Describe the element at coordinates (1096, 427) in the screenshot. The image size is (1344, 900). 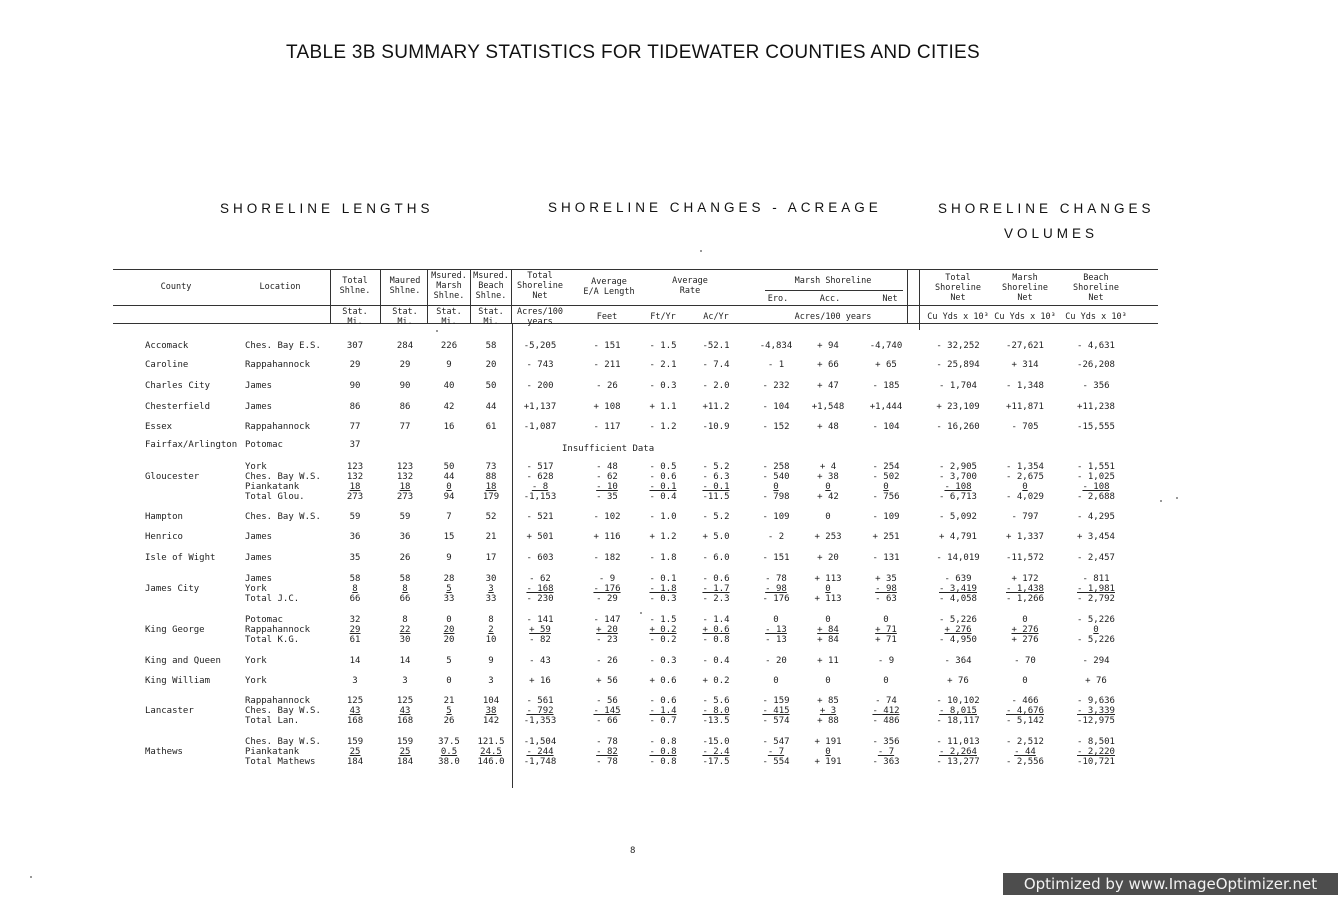
I see `table-cell-vb: -15,555` at that location.